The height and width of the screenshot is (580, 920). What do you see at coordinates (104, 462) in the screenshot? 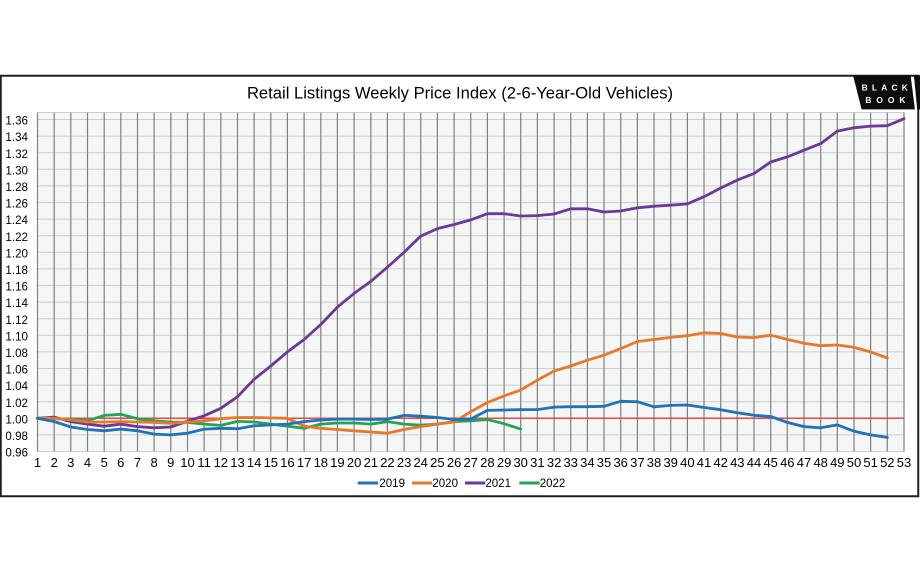
I see `svg-text: 5` at bounding box center [104, 462].